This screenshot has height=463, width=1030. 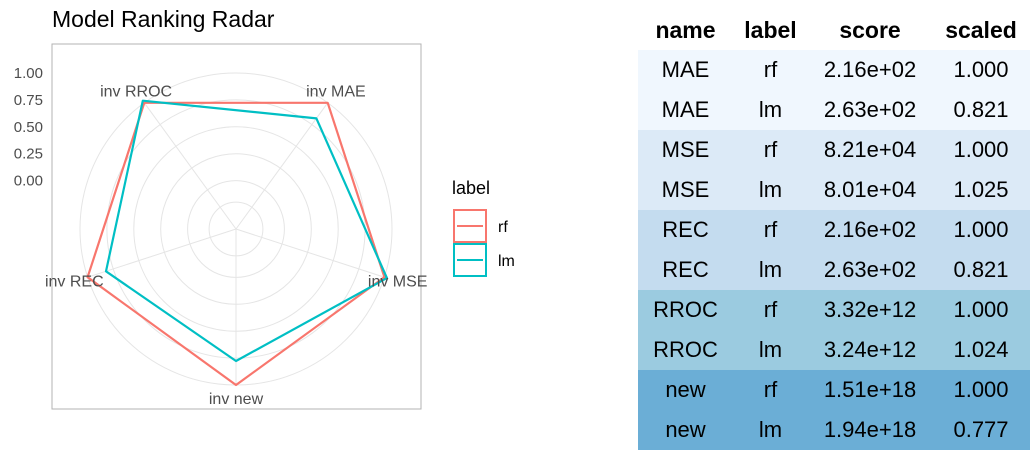 I want to click on column-header-label: label, so click(x=770, y=29).